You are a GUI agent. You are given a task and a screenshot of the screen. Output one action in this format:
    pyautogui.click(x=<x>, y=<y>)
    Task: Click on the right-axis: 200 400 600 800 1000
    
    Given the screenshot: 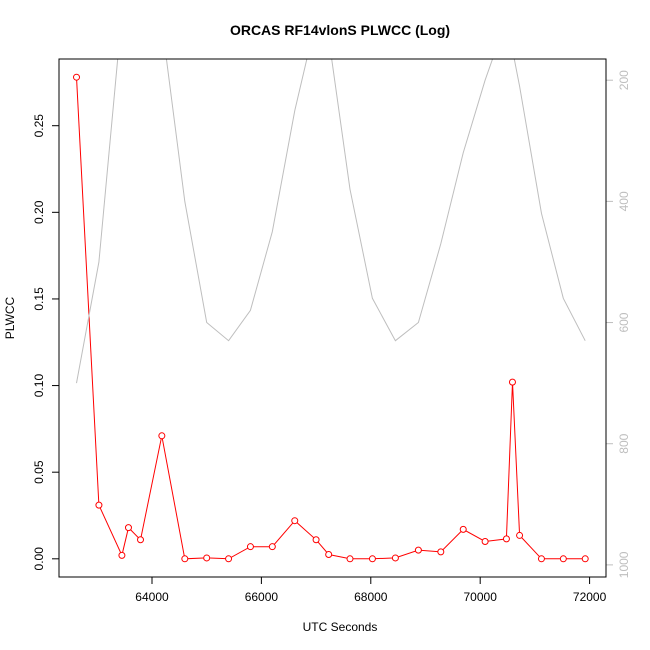 What is the action you would take?
    pyautogui.click(x=618, y=324)
    